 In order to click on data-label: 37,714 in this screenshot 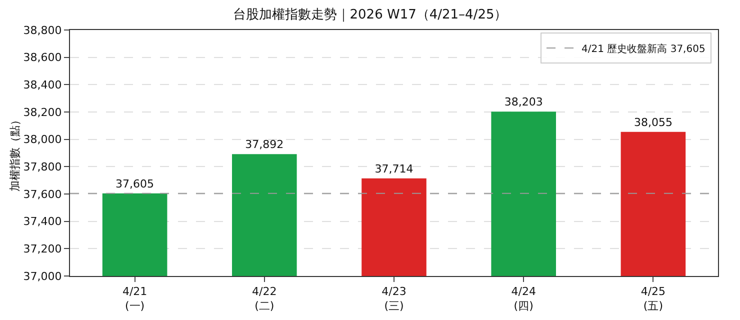, I will do `click(394, 169)`.